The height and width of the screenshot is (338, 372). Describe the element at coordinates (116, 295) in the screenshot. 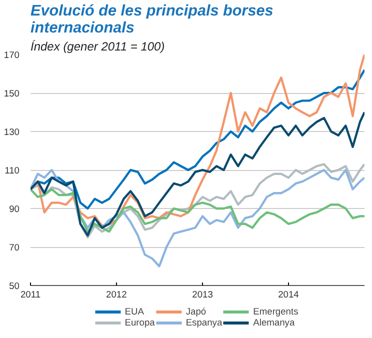

I see `x-tick-label: 2012` at that location.